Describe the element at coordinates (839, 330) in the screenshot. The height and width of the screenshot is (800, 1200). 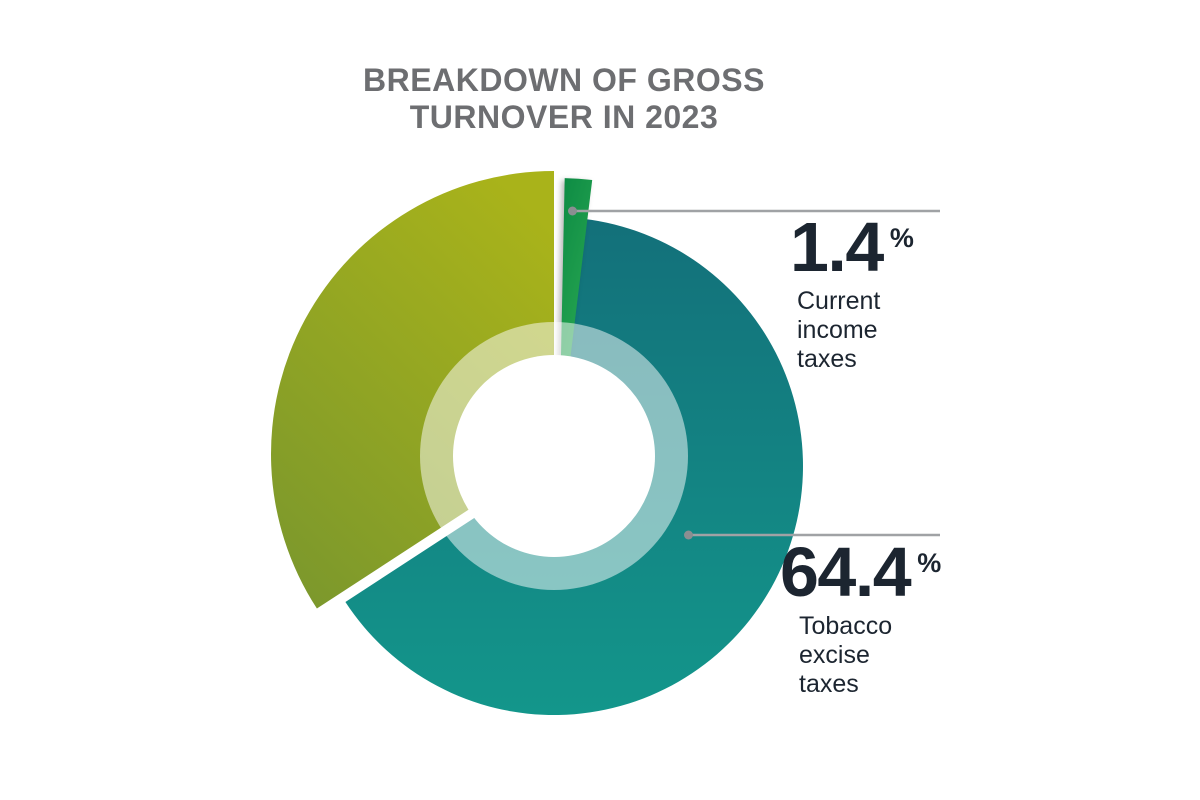
I see `callout-label-current-income-taxes: Current income taxes` at that location.